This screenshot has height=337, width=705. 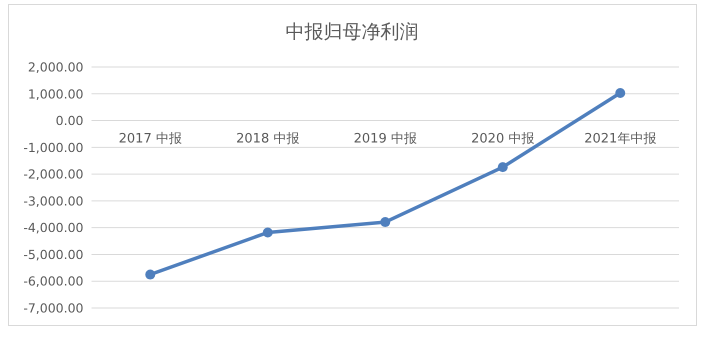 I want to click on y-tick-label: -1,000.00, so click(x=53, y=147).